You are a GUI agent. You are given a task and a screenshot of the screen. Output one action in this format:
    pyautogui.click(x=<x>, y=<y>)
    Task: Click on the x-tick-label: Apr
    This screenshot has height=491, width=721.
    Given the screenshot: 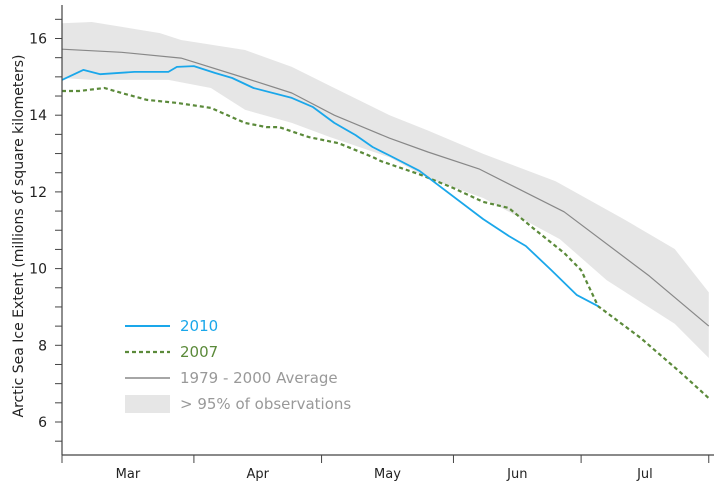 What is the action you would take?
    pyautogui.click(x=257, y=474)
    